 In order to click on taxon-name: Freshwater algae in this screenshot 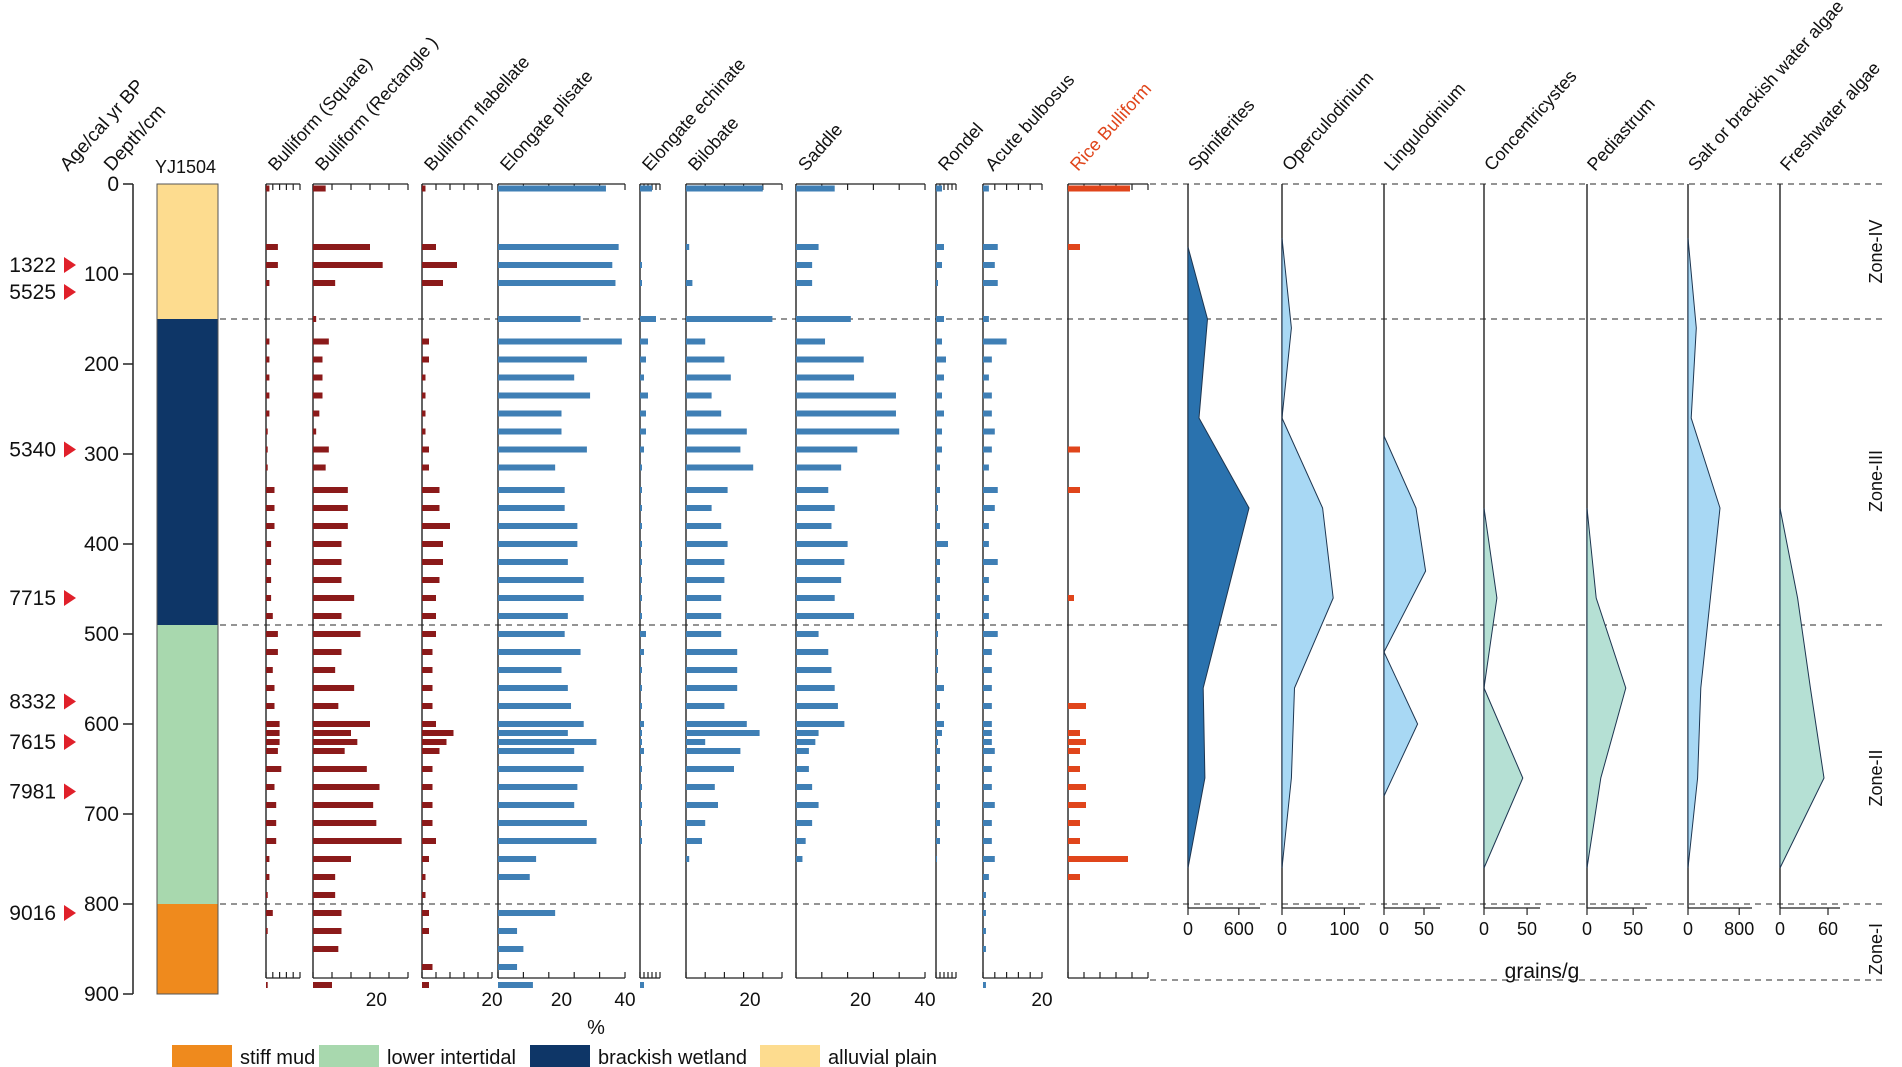, I will do `click(1830, 116)`.